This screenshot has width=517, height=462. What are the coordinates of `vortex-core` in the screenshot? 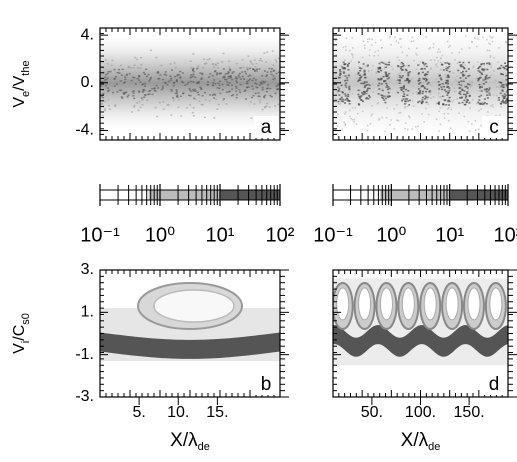 It's located at (408, 304).